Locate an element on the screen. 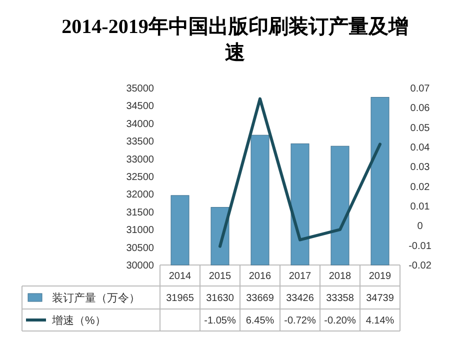  data-label: 34739 is located at coordinates (380, 298).